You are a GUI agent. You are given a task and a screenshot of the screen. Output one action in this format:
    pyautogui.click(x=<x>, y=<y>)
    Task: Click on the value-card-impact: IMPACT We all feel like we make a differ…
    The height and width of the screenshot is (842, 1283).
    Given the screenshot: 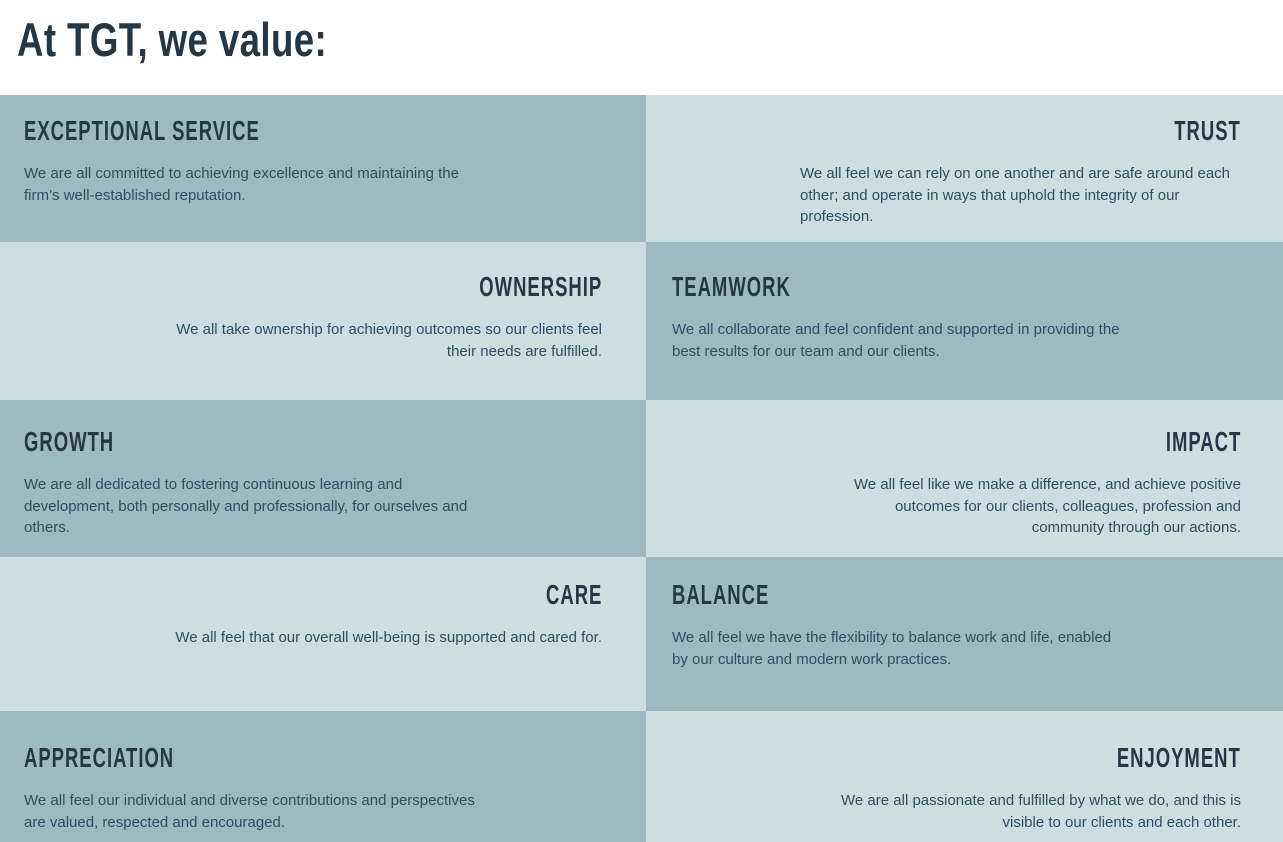 What is the action you would take?
    pyautogui.click(x=964, y=478)
    